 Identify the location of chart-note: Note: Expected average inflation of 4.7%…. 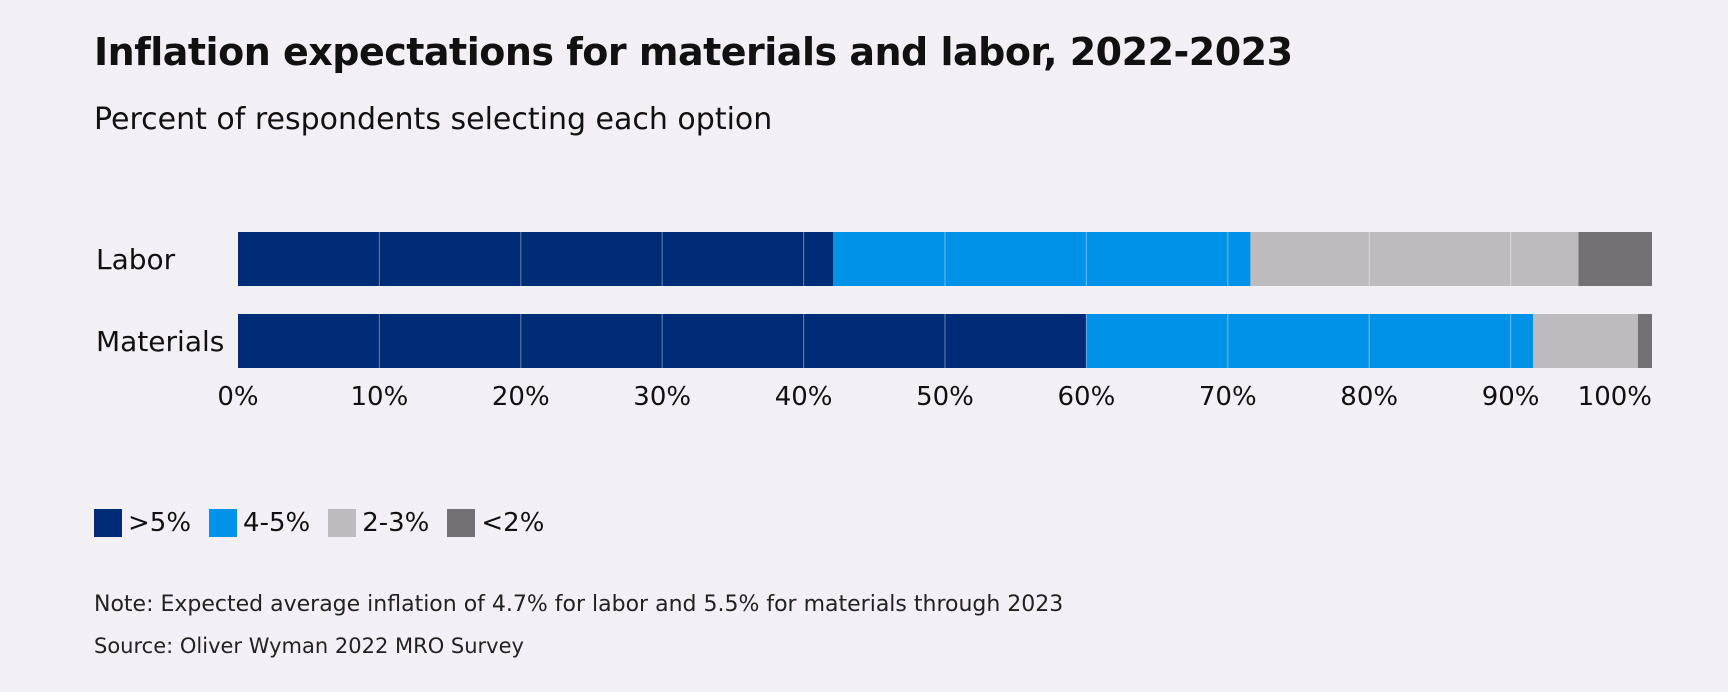
(579, 604).